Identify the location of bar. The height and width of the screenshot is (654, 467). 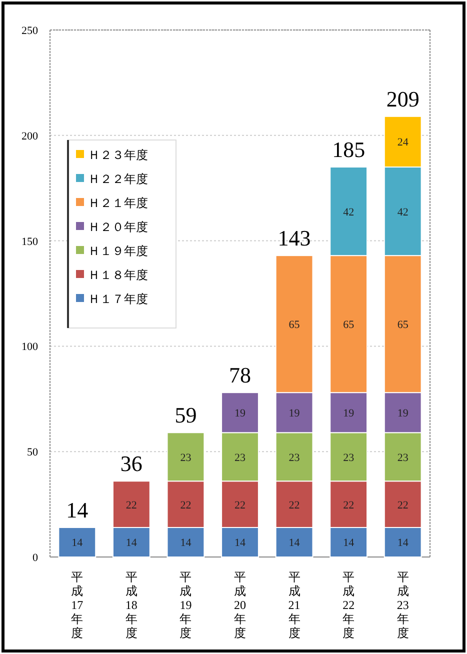
(77, 542).